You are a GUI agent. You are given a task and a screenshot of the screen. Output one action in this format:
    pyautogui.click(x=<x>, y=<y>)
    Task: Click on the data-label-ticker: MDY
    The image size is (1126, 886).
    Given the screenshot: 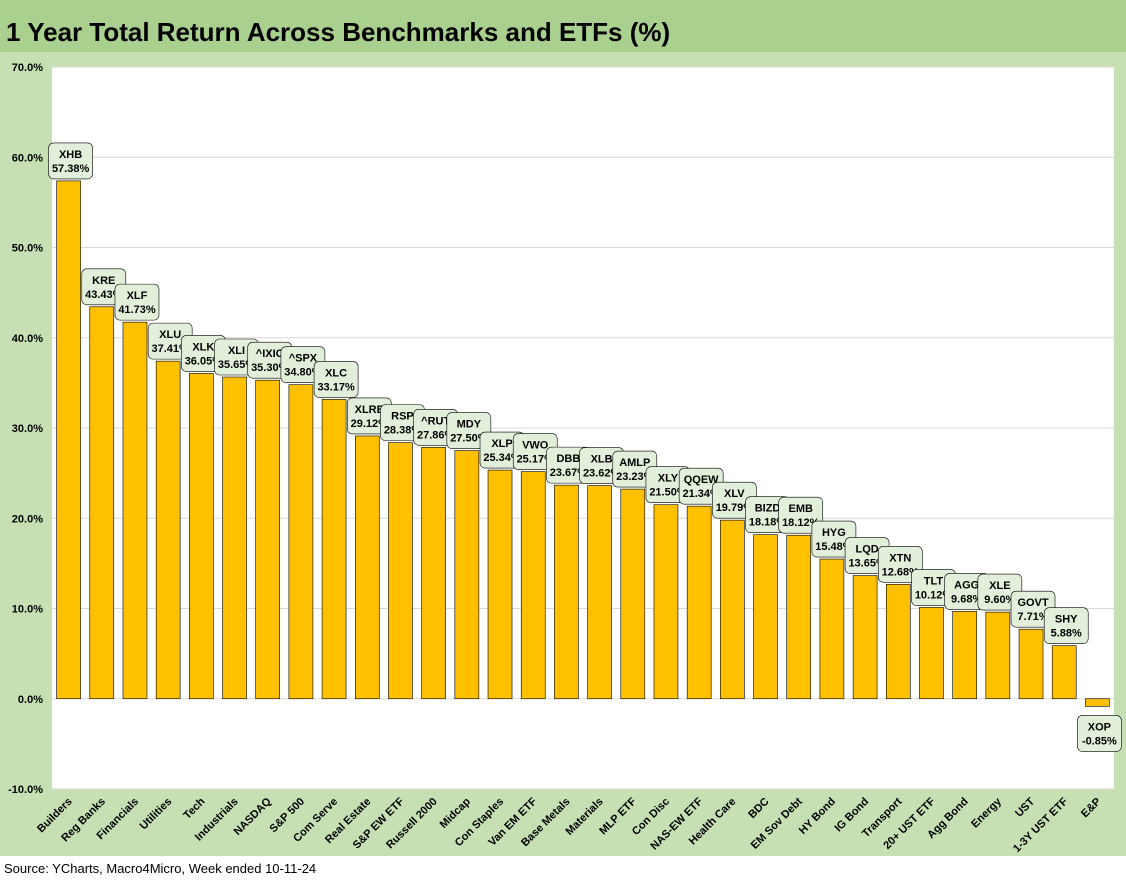 What is the action you would take?
    pyautogui.click(x=469, y=425)
    